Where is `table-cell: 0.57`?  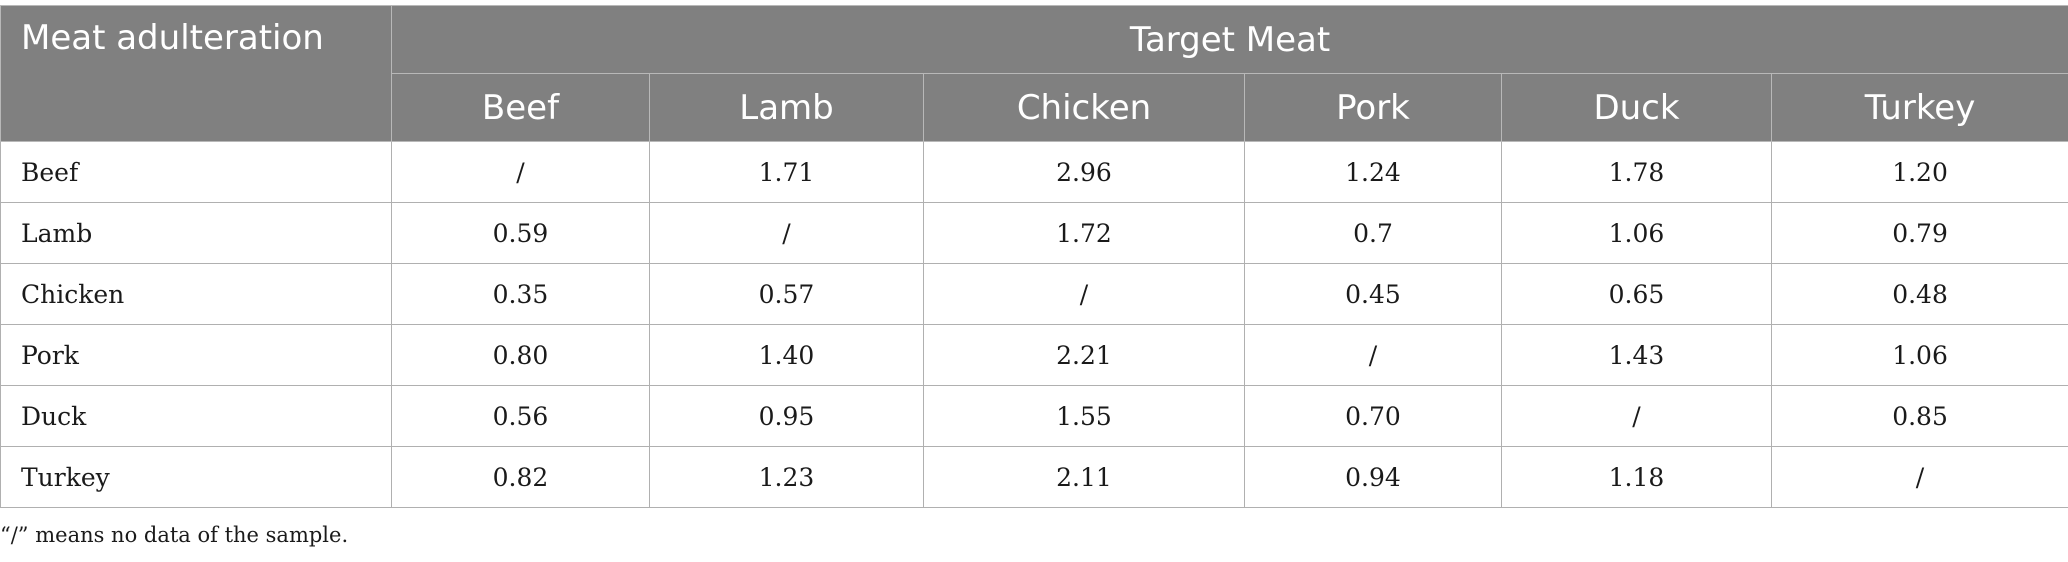 table-cell: 0.57 is located at coordinates (786, 294).